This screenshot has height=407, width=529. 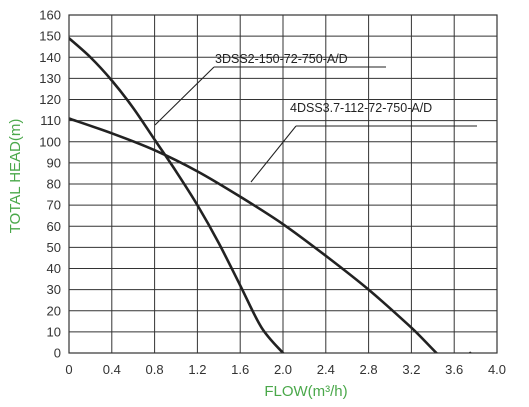 I want to click on y-tick-label: 10, so click(x=54, y=331).